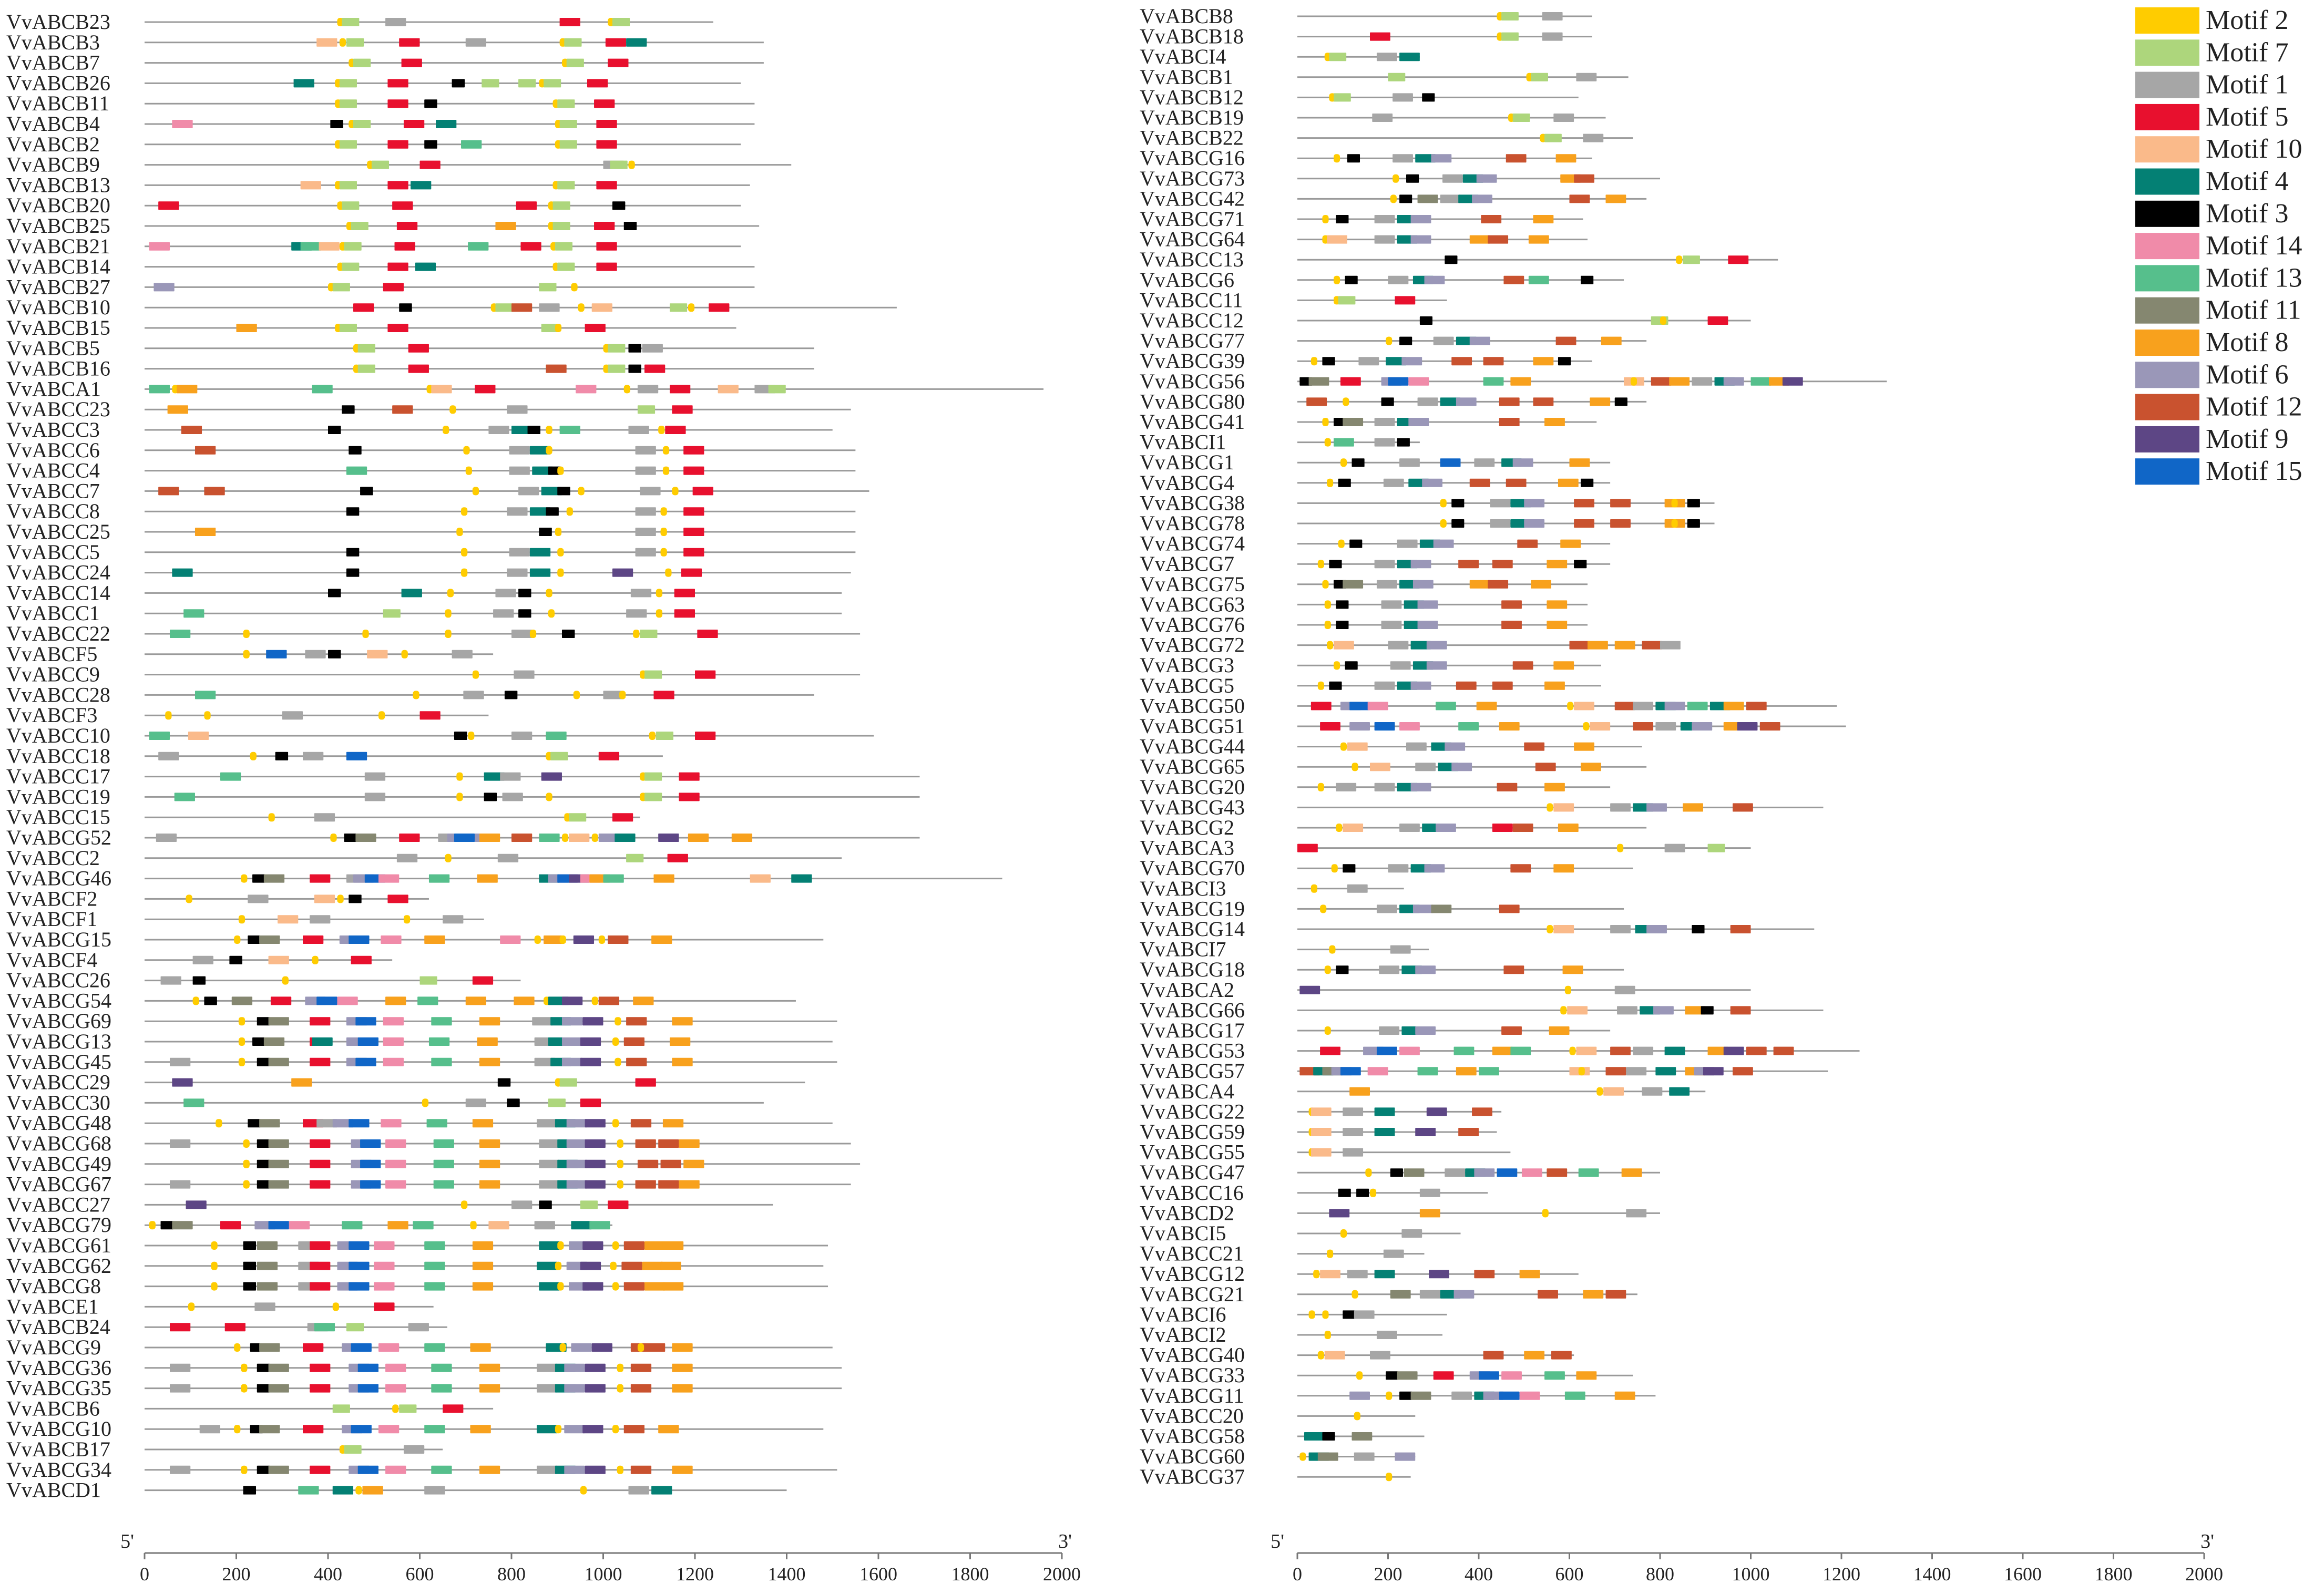  What do you see at coordinates (1272, 888) in the screenshot?
I see `gene-row: VvABCI3` at bounding box center [1272, 888].